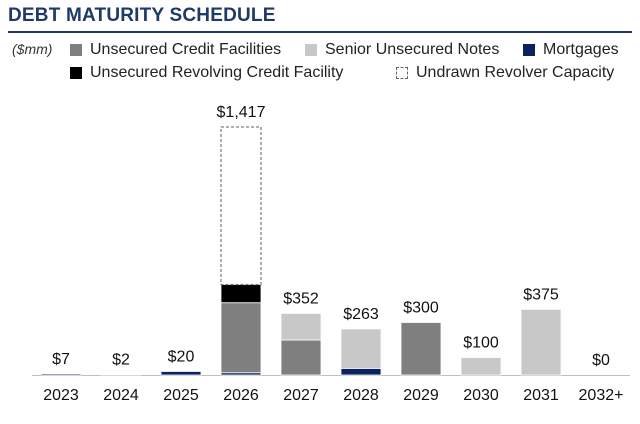 This screenshot has width=640, height=424. I want to click on bar-mortgages-2028, so click(361, 371).